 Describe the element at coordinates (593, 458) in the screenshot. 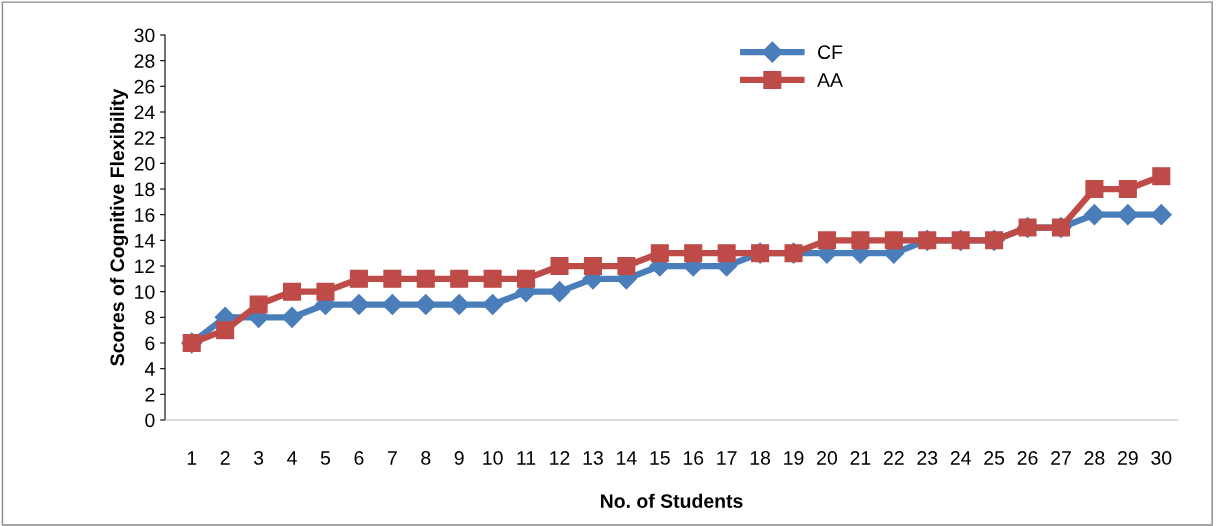

I see `x-tick-label: 13` at that location.